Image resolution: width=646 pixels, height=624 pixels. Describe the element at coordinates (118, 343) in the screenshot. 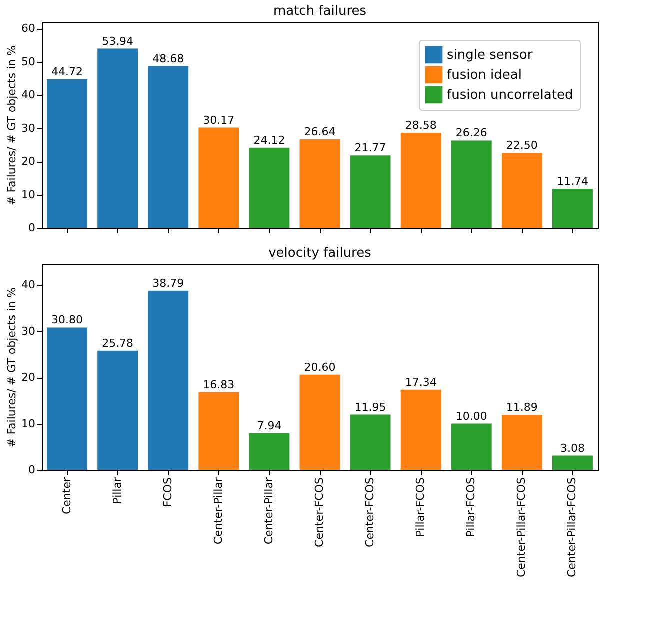

I see `data-label: 25.78` at that location.